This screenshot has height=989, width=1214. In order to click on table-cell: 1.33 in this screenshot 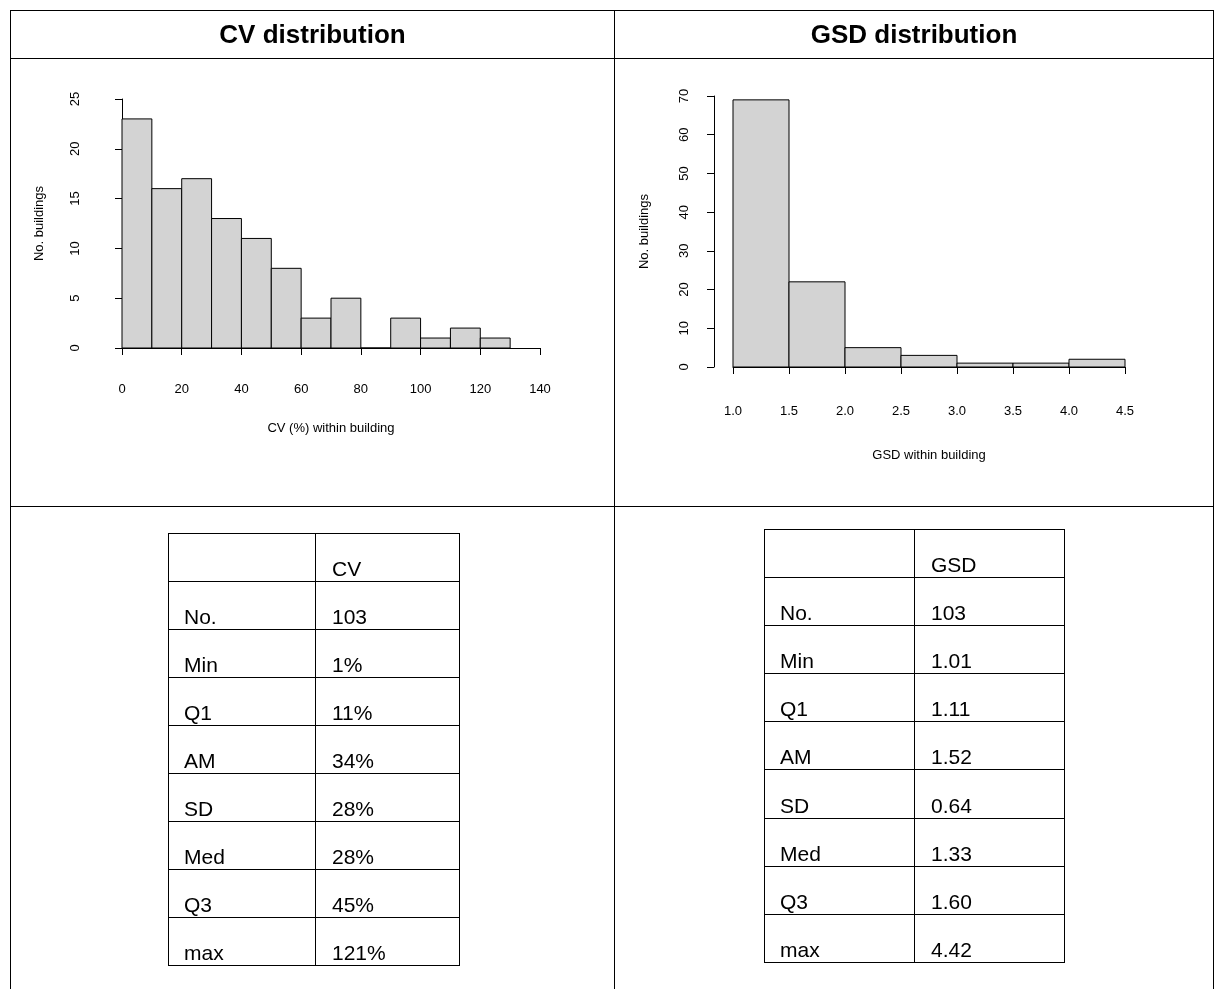, I will do `click(989, 842)`.